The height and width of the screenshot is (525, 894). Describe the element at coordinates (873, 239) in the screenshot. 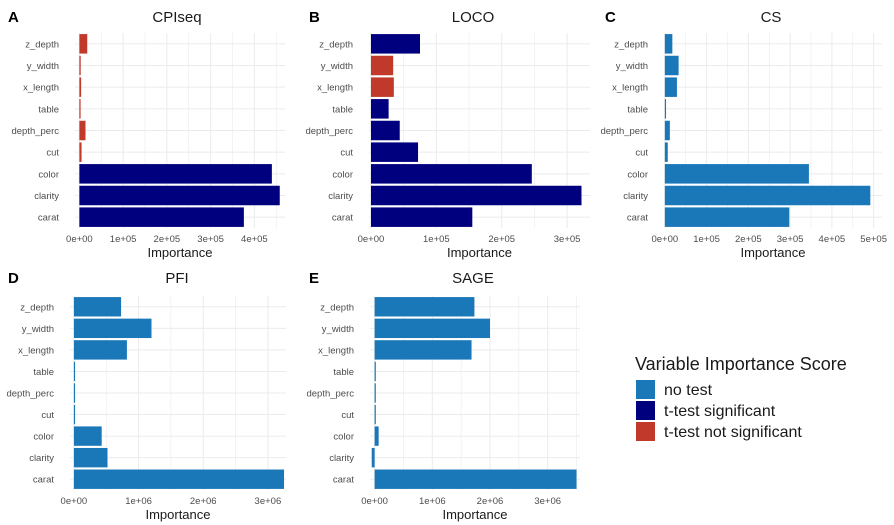

I see `x-tick-label: 5e+05` at that location.